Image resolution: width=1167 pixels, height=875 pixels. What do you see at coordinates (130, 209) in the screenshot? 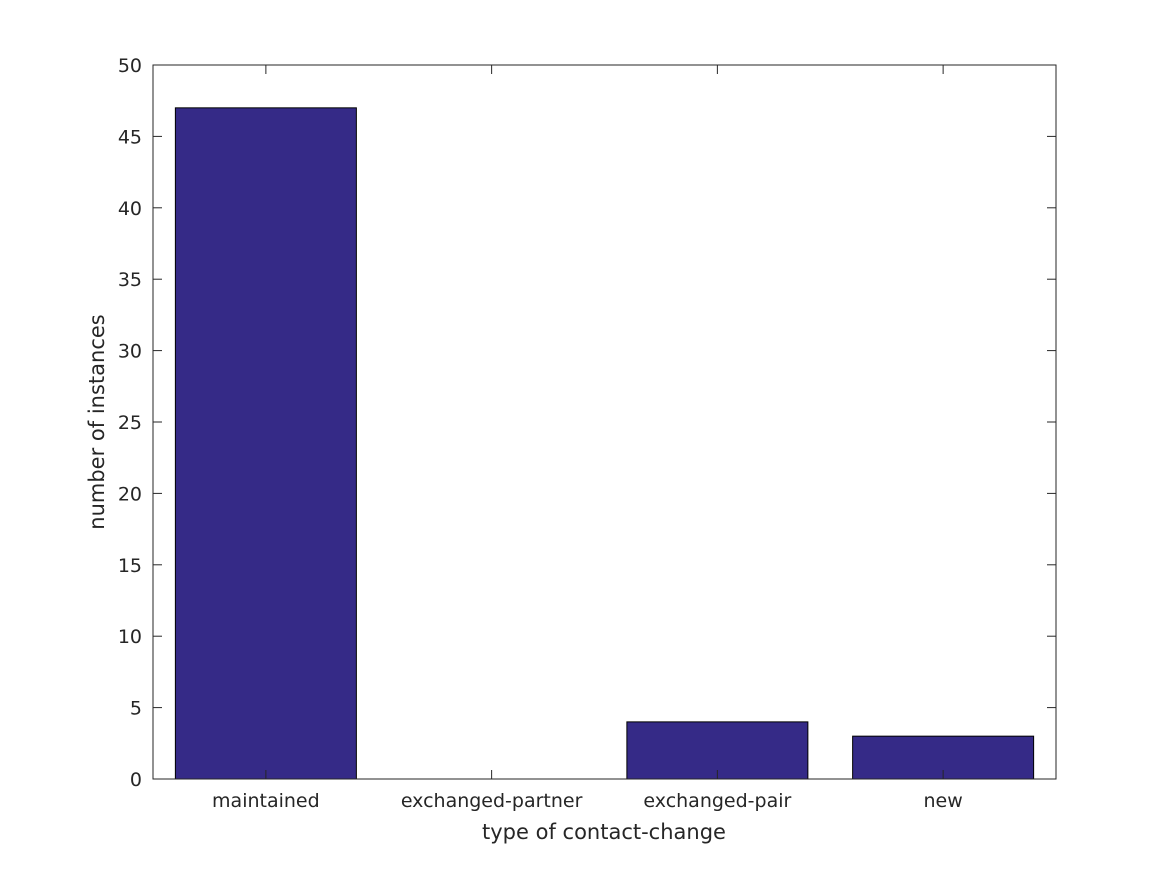
I see `y-tick-label: 40` at bounding box center [130, 209].